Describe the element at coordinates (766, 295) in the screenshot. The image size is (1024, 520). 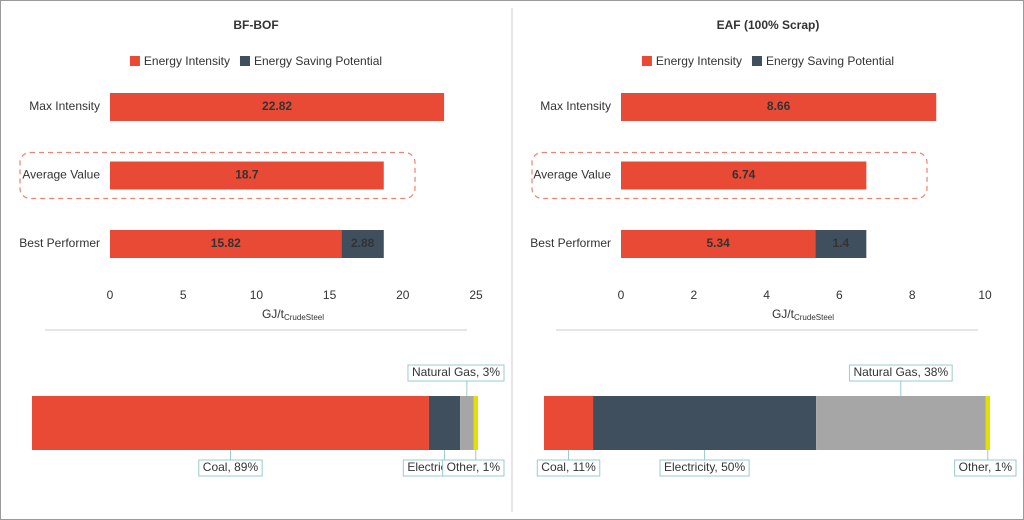
I see `x-tick-label: 4` at that location.